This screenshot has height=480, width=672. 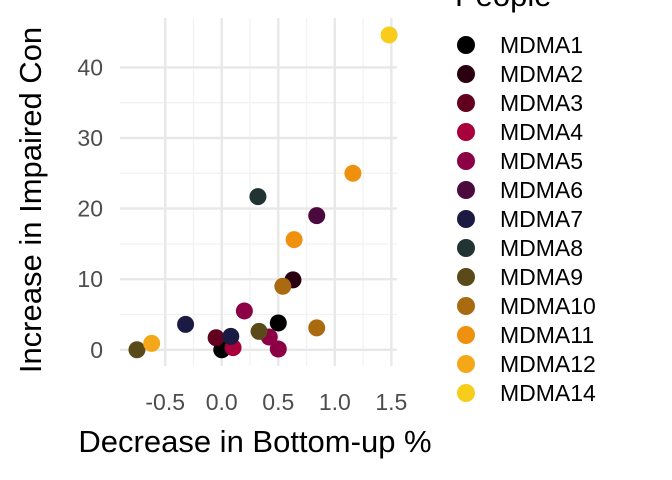 I want to click on x-tick-label: 1.5, so click(x=391, y=402).